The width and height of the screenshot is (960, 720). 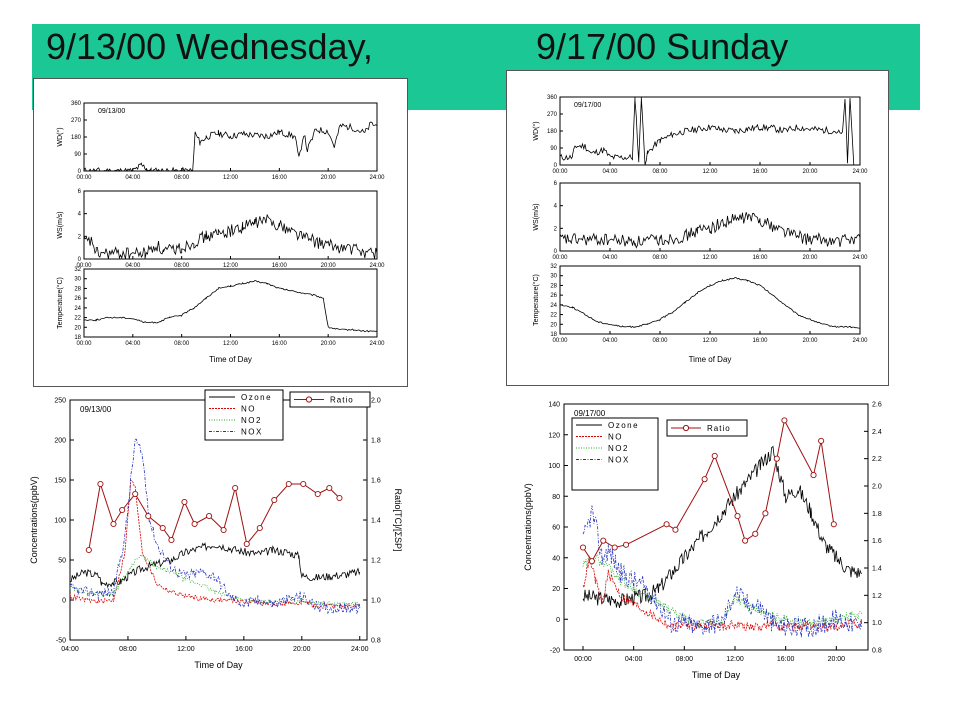 What do you see at coordinates (77, 280) in the screenshot?
I see `y-tick-label: 30` at bounding box center [77, 280].